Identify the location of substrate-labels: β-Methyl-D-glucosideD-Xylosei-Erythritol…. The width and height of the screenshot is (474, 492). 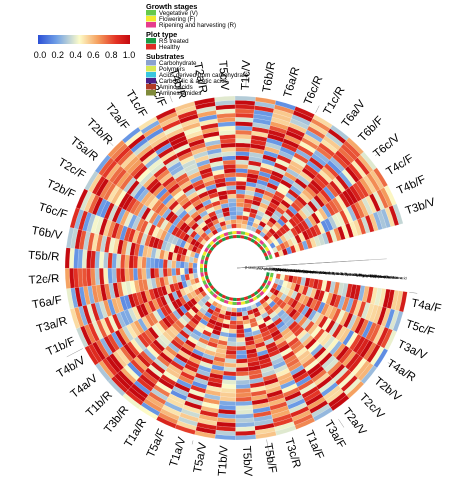
(326, 272).